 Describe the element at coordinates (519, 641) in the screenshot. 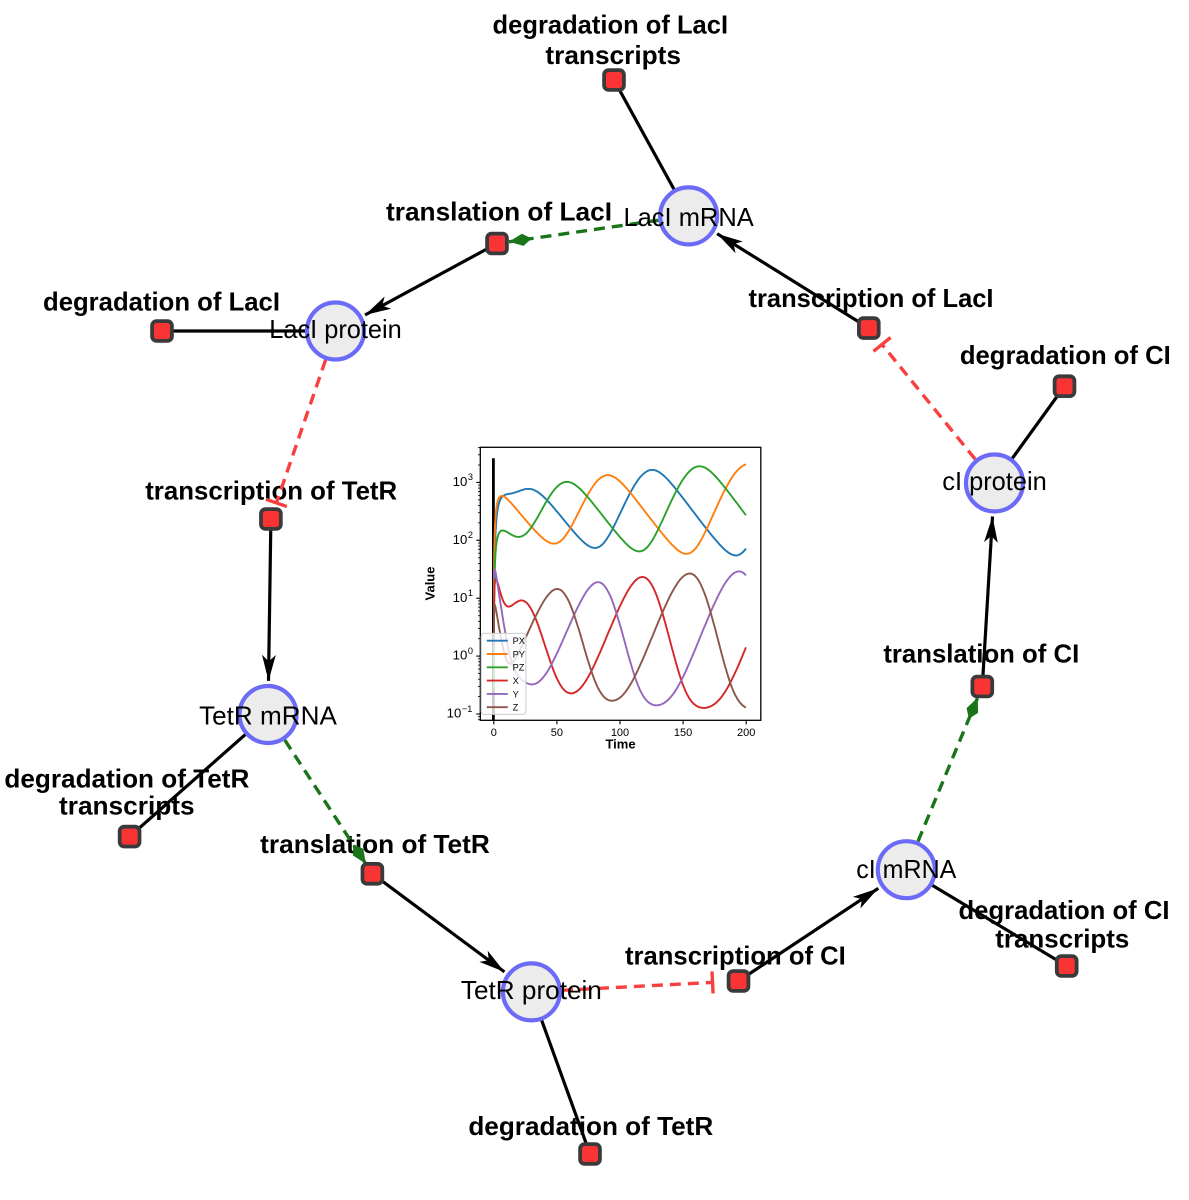

I see `svg-text: PX` at that location.